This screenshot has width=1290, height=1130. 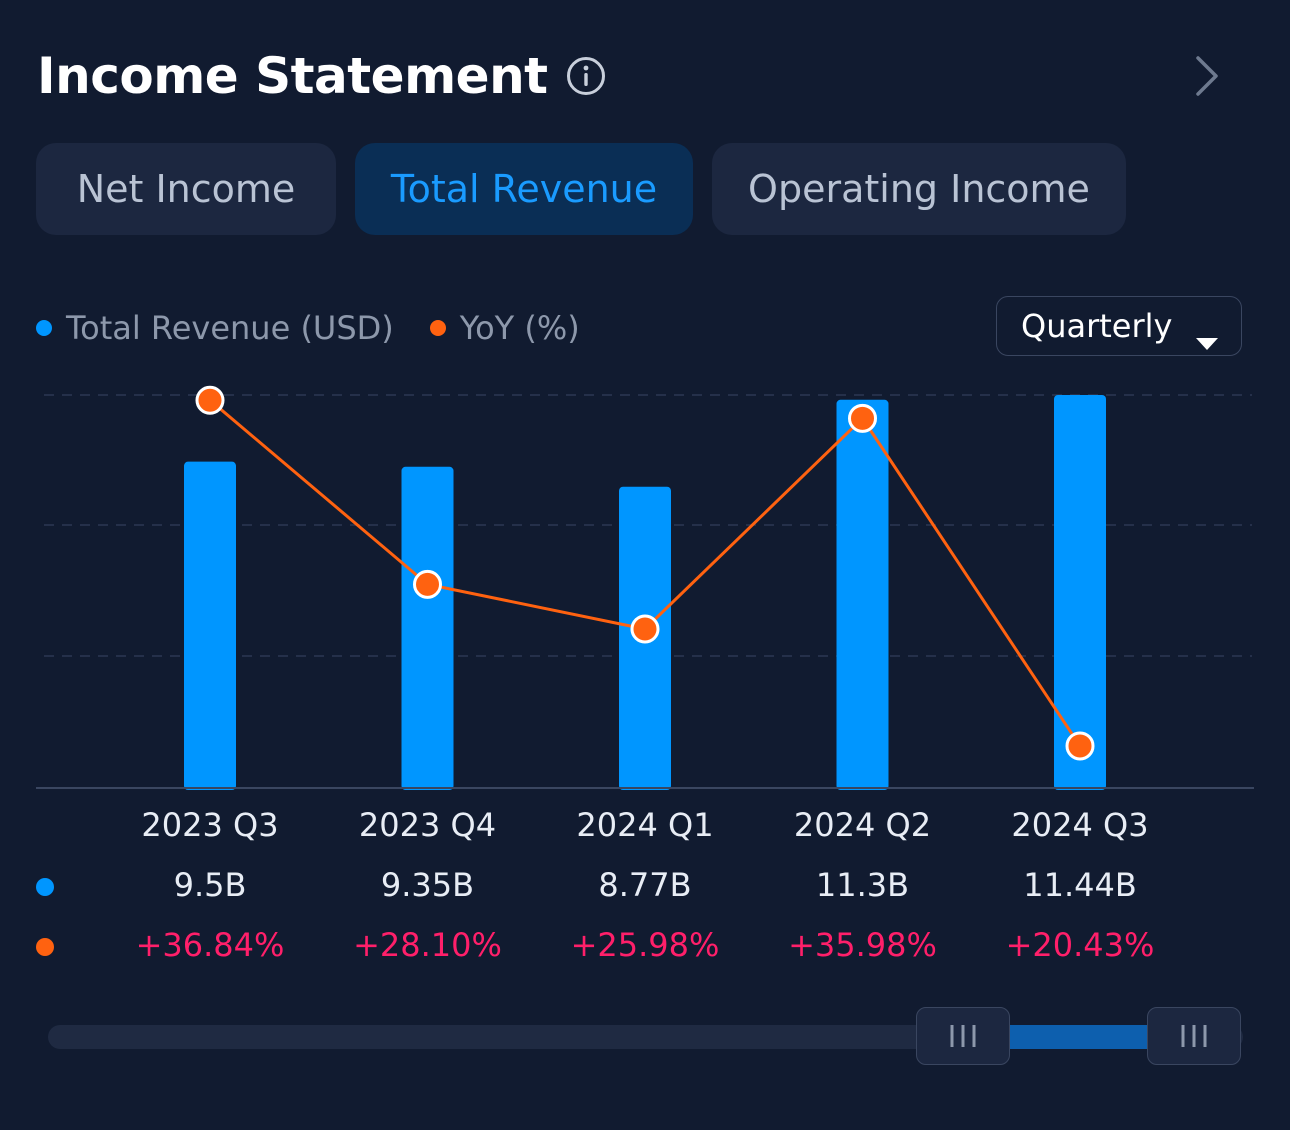 What do you see at coordinates (1080, 1037) in the screenshot?
I see `range-scroller-selection` at bounding box center [1080, 1037].